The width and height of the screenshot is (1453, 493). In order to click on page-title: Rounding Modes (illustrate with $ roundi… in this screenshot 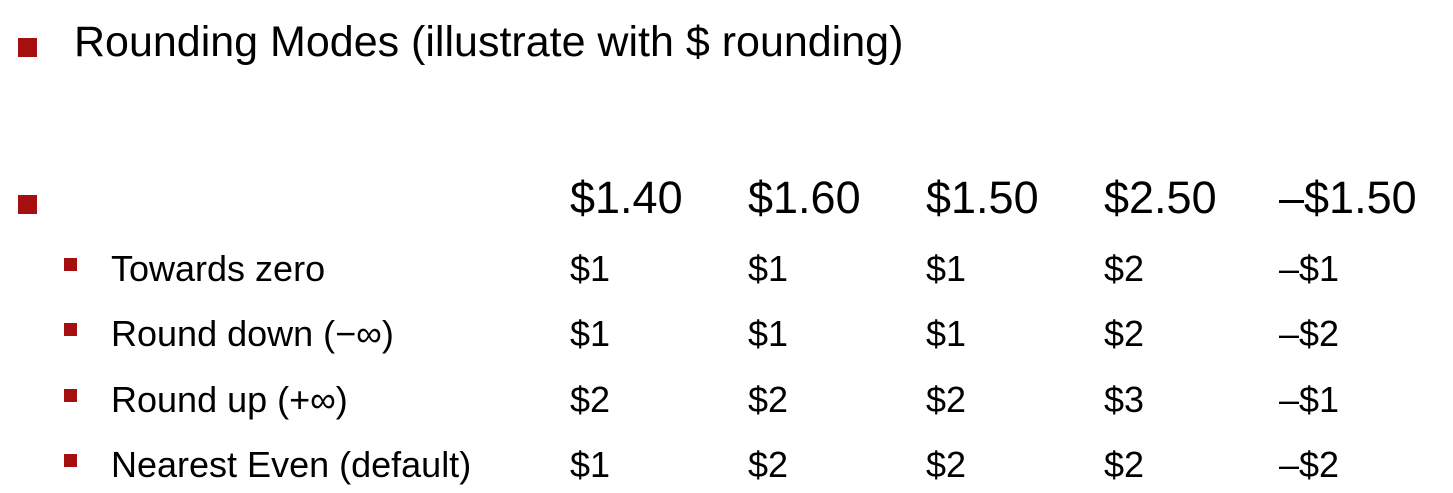, I will do `click(489, 42)`.